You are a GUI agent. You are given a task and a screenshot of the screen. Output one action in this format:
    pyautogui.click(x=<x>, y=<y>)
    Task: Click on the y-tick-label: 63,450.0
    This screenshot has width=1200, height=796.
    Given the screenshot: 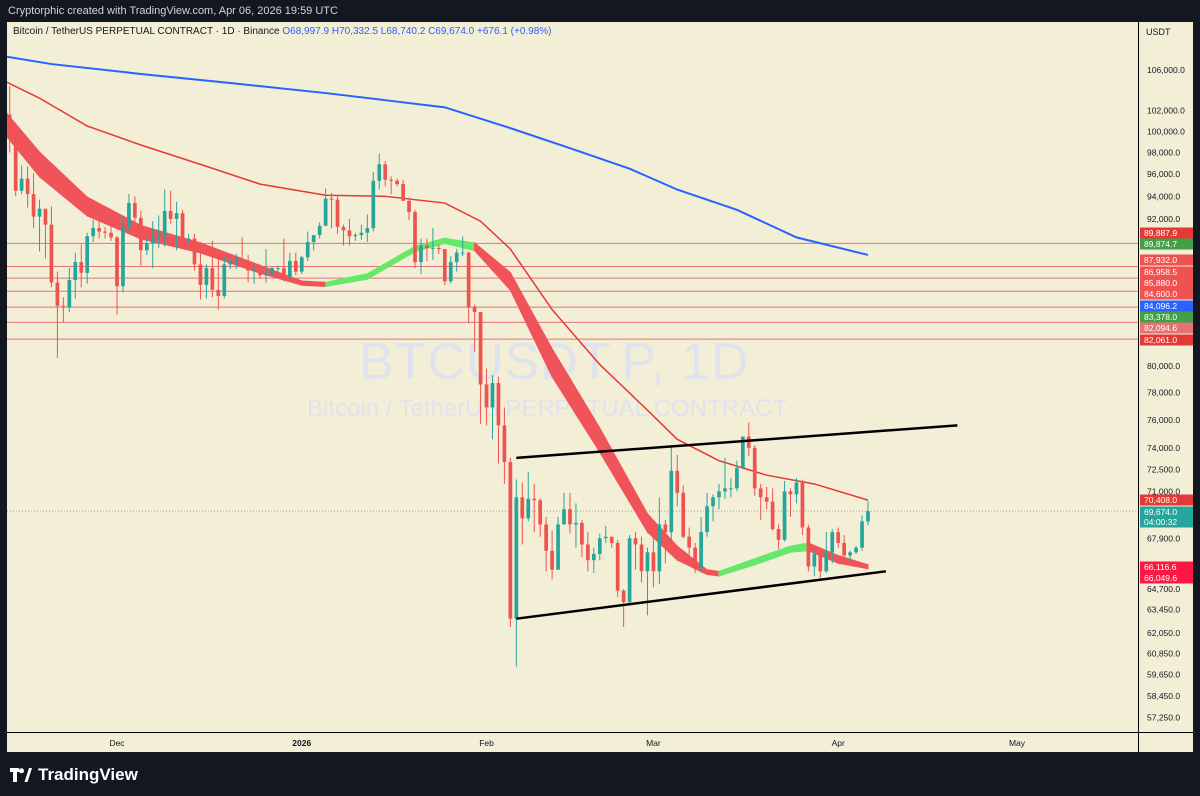 What is the action you would take?
    pyautogui.click(x=1163, y=610)
    